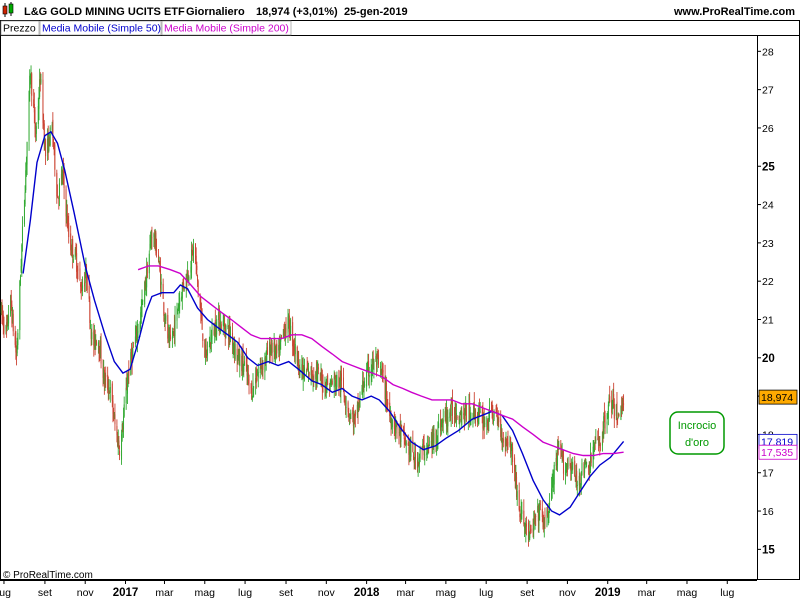 This screenshot has height=600, width=800. I want to click on x-tick-label: mag, so click(446, 593).